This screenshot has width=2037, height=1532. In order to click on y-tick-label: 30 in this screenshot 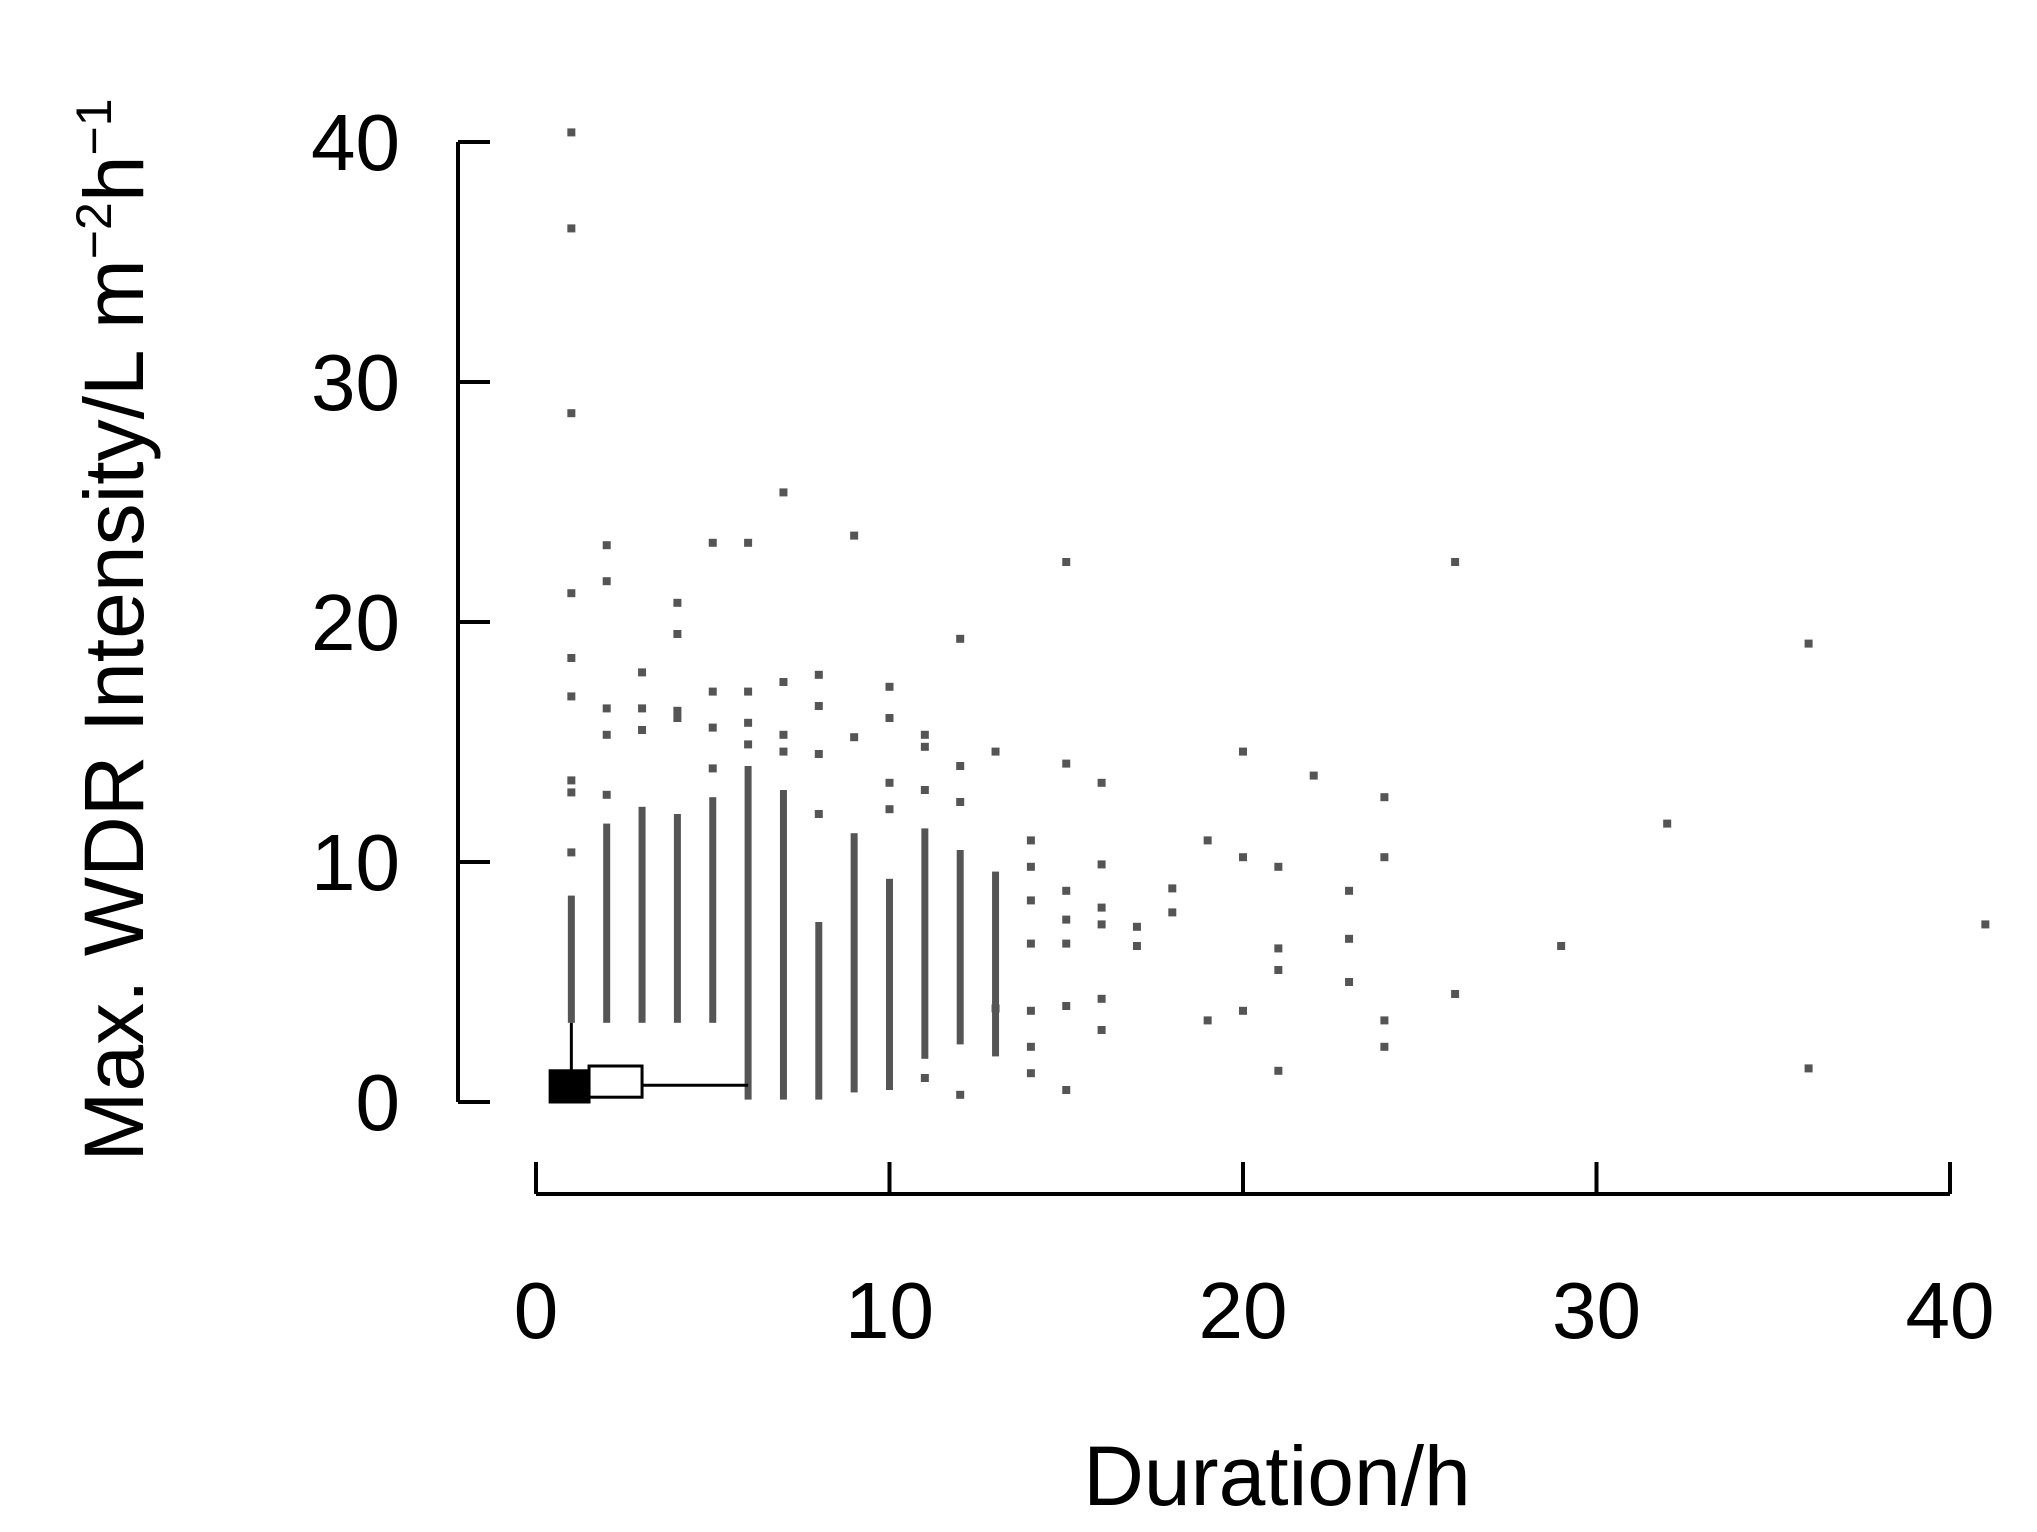, I will do `click(355, 382)`.